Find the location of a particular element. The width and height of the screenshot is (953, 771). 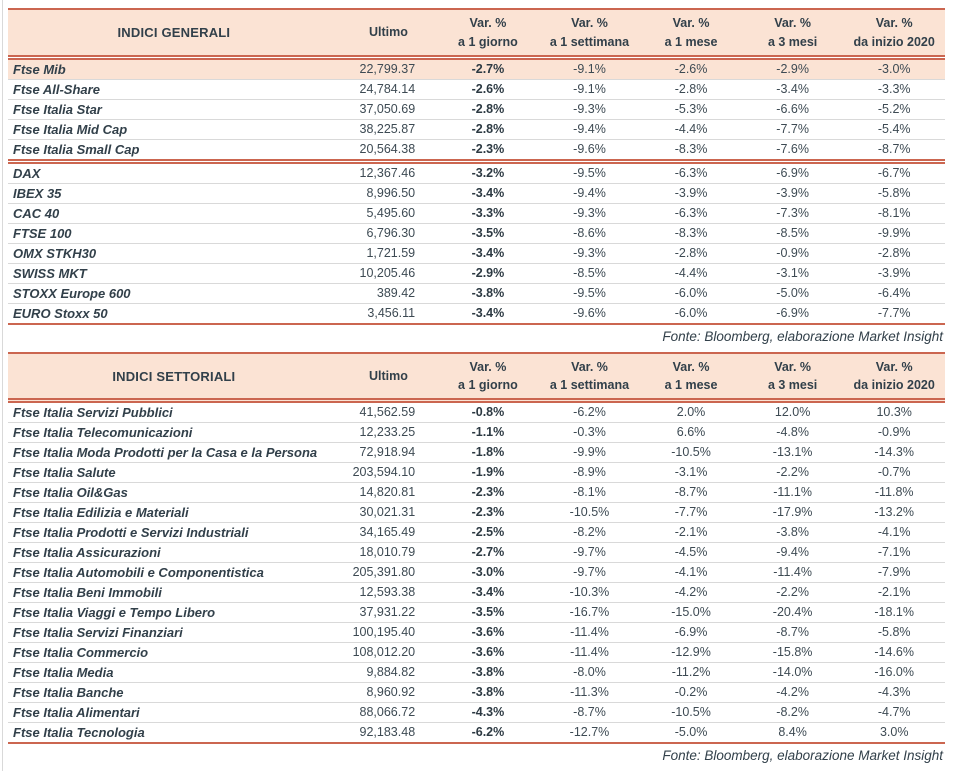

var-percent-cell: -12.9% is located at coordinates (691, 652).